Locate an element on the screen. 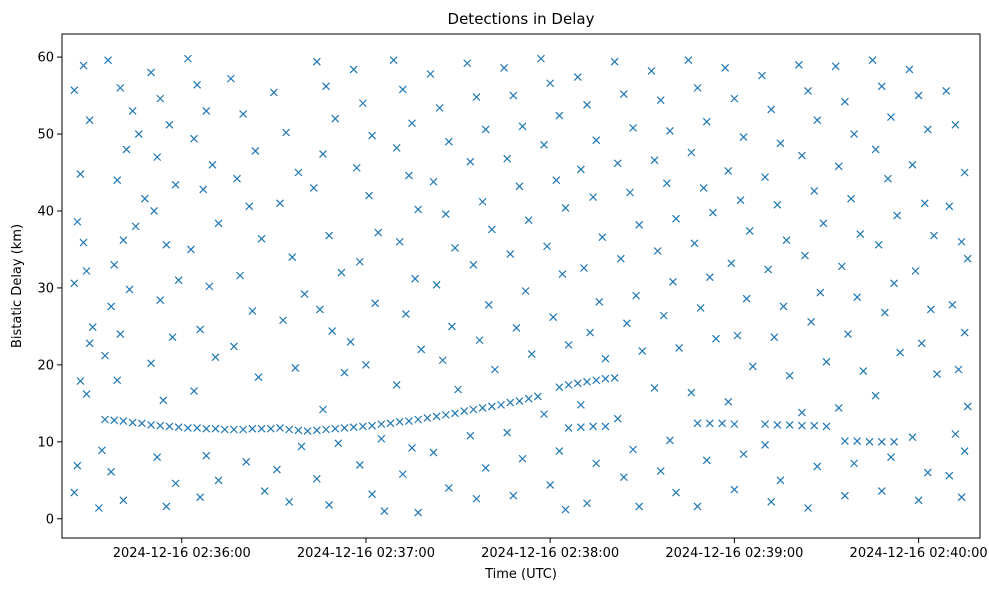 The height and width of the screenshot is (590, 989). y-tick-label: 60 is located at coordinates (45, 58).